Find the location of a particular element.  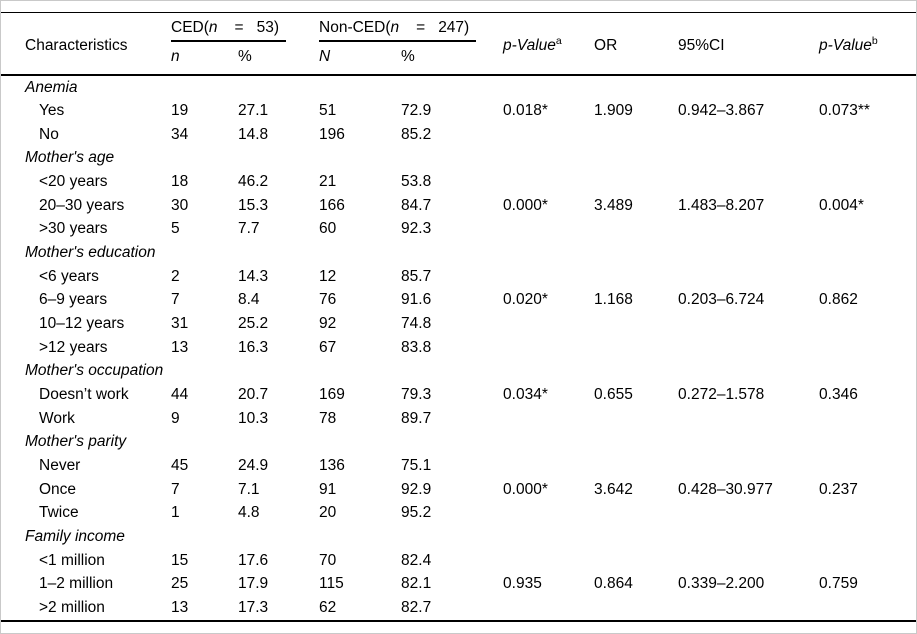

cell-n: 19 is located at coordinates (180, 111).